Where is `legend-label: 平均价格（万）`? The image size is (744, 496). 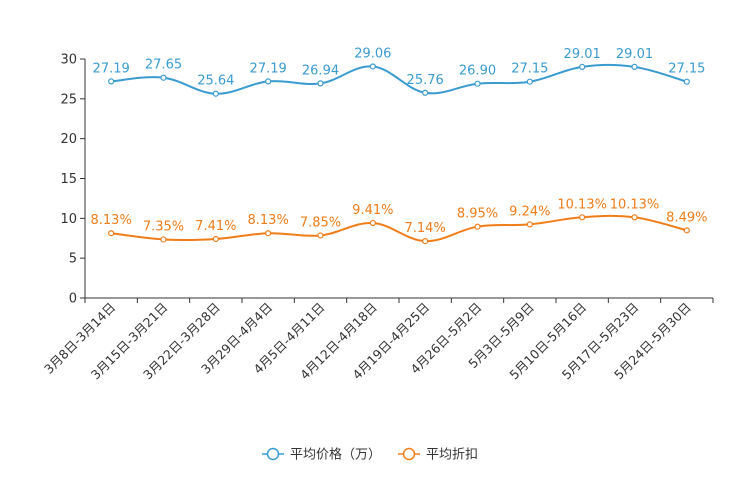 legend-label: 平均价格（万） is located at coordinates (335, 455).